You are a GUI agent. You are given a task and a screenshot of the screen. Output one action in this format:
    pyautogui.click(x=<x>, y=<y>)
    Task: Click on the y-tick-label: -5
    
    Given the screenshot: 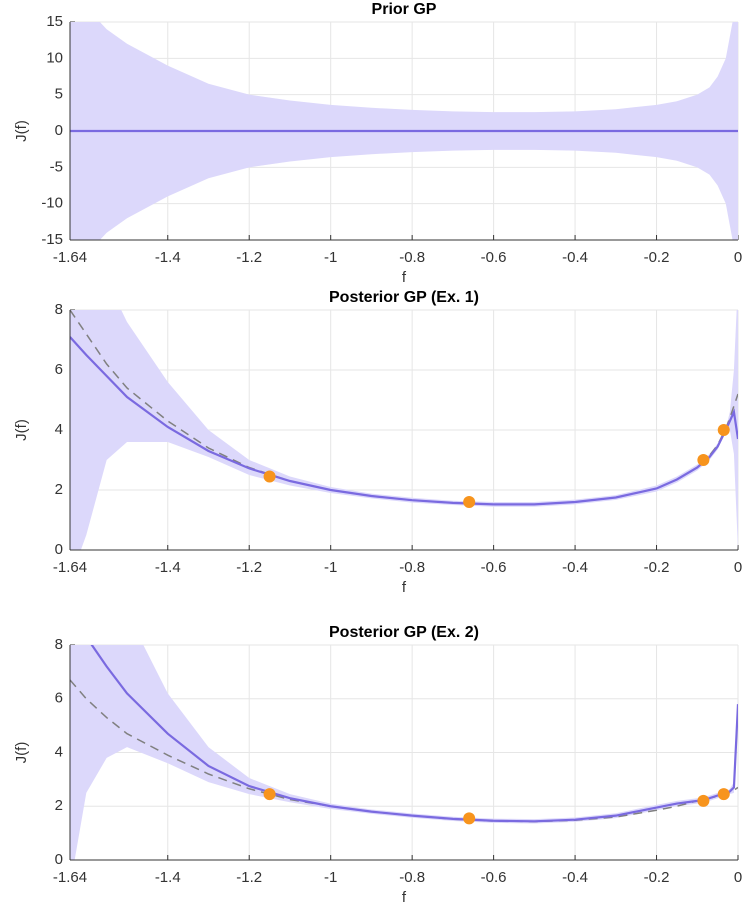 What is the action you would take?
    pyautogui.click(x=56, y=166)
    